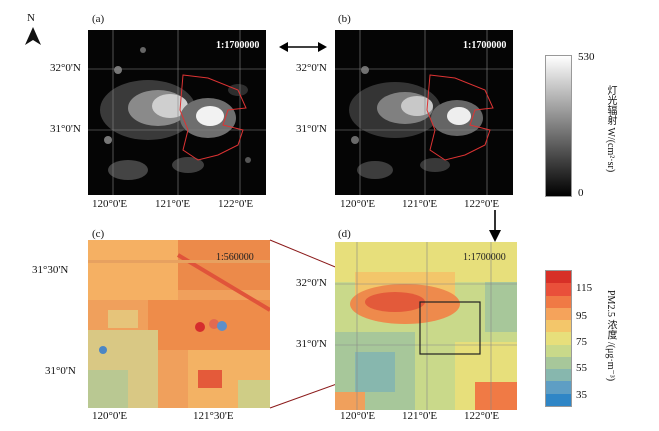  What do you see at coordinates (344, 19) in the screenshot?
I see `panel-b-letter: (b)` at bounding box center [344, 19].